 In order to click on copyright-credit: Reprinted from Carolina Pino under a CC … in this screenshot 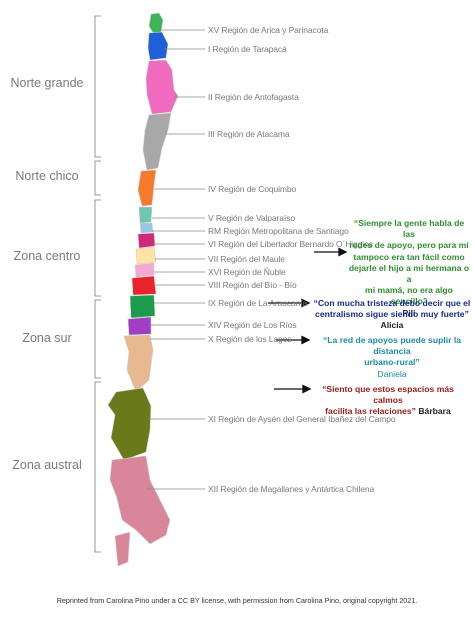, I will do `click(237, 600)`.